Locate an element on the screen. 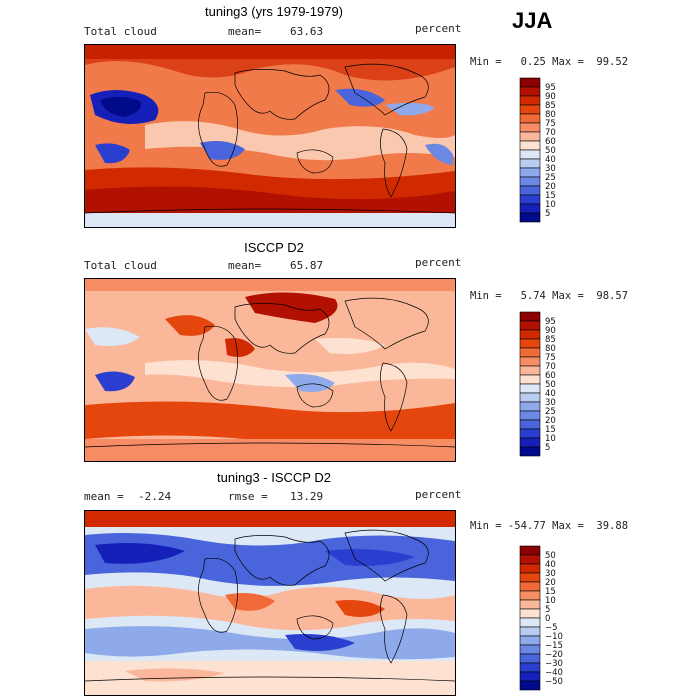 This screenshot has width=700, height=700. season-label: JJA is located at coordinates (532, 20).